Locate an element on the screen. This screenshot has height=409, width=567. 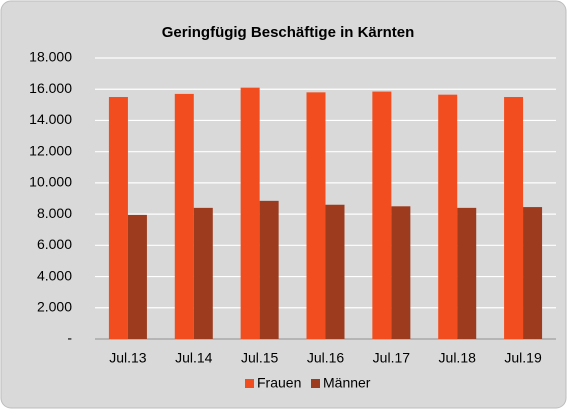
y-tick-label: 14.000 is located at coordinates (50, 119).